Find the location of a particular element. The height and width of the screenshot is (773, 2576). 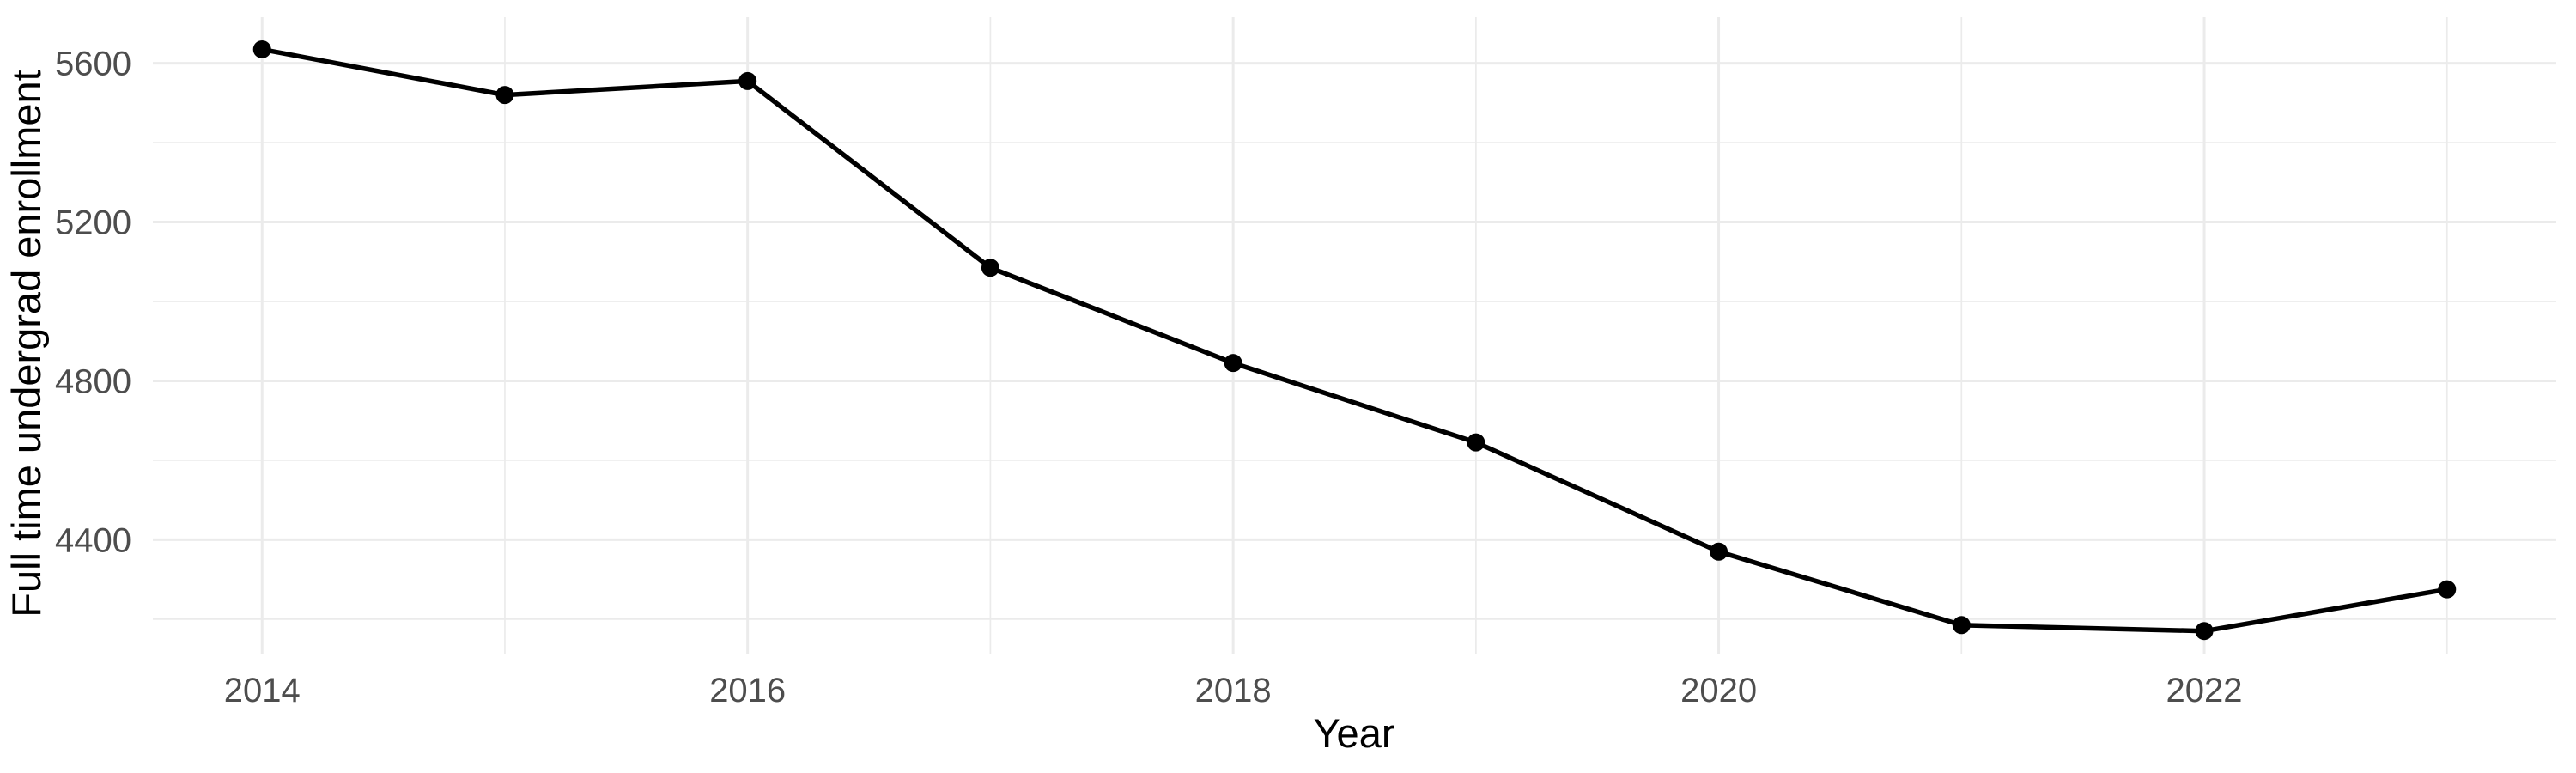

x-axis-tick-labels: 2014 2016 2018 2020 2022 is located at coordinates (1233, 690).